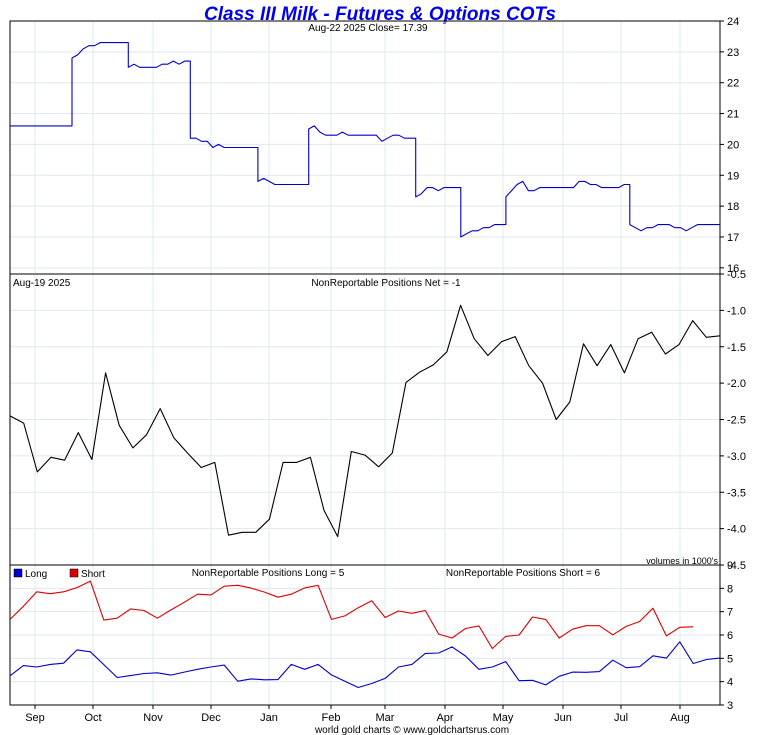  I want to click on xtick-label-jun: Jun, so click(563, 718).